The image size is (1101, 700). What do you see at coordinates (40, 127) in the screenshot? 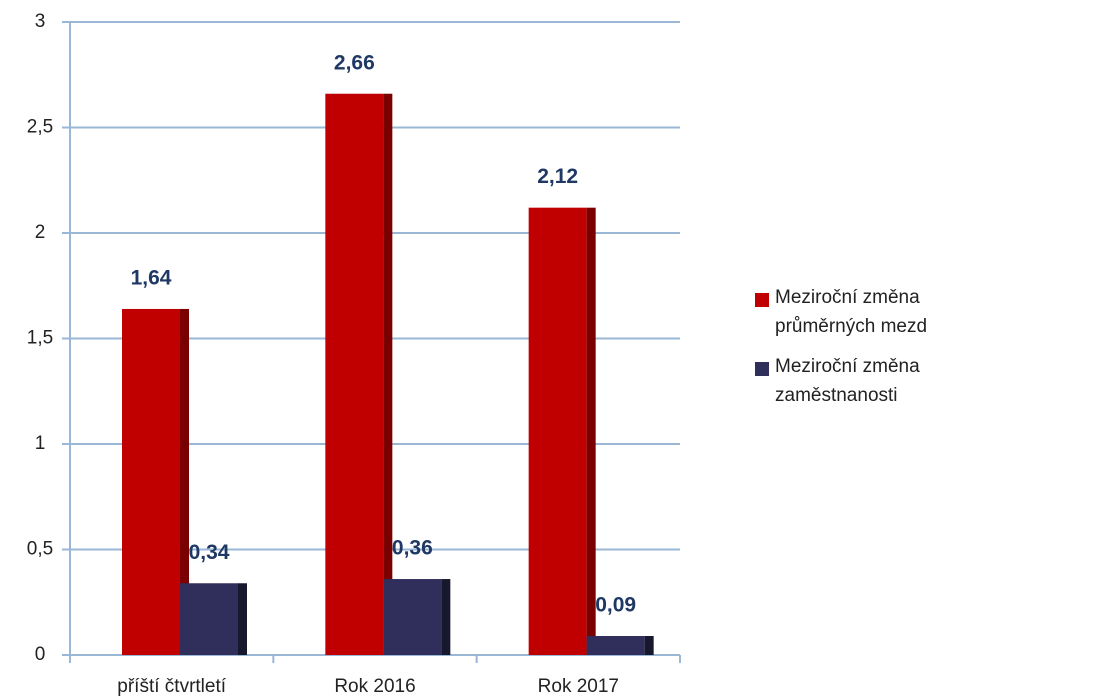
I see `y-tick-label: 2,5` at bounding box center [40, 127].